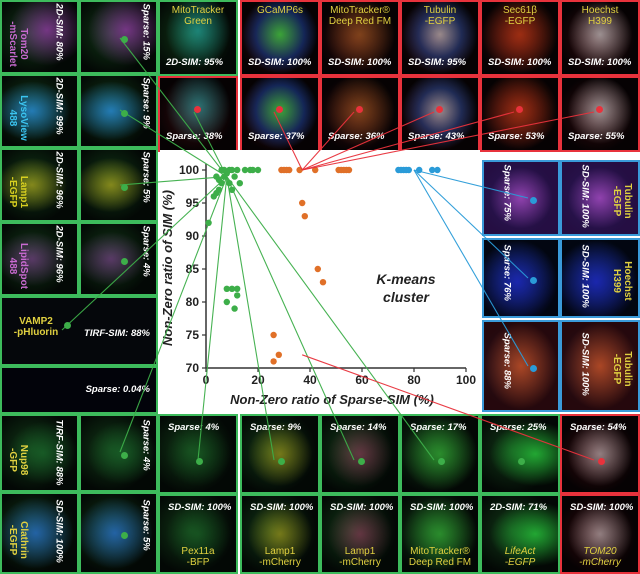 The image size is (640, 574). Describe the element at coordinates (18, 460) in the screenshot. I see `tile-label: Nup98 -GFP` at that location.